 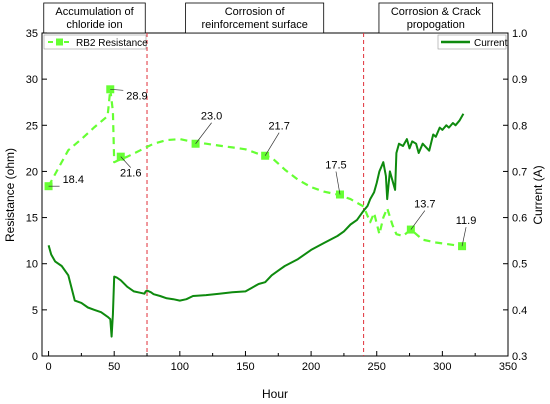 What do you see at coordinates (278, 127) in the screenshot?
I see `data-label: 21.7` at bounding box center [278, 127].